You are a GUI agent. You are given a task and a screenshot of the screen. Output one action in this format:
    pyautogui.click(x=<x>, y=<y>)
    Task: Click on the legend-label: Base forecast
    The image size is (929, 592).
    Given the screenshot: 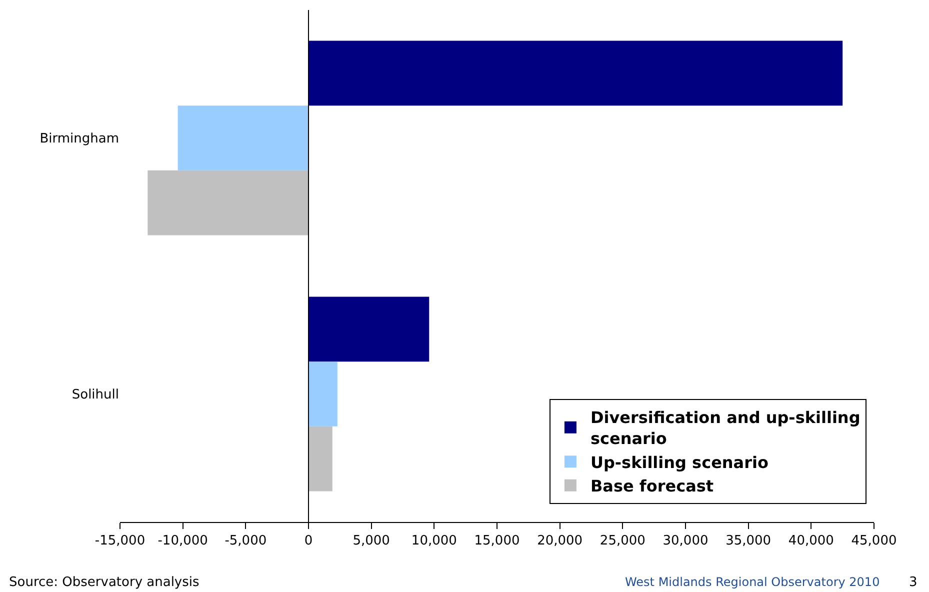 What is the action you would take?
    pyautogui.click(x=652, y=486)
    